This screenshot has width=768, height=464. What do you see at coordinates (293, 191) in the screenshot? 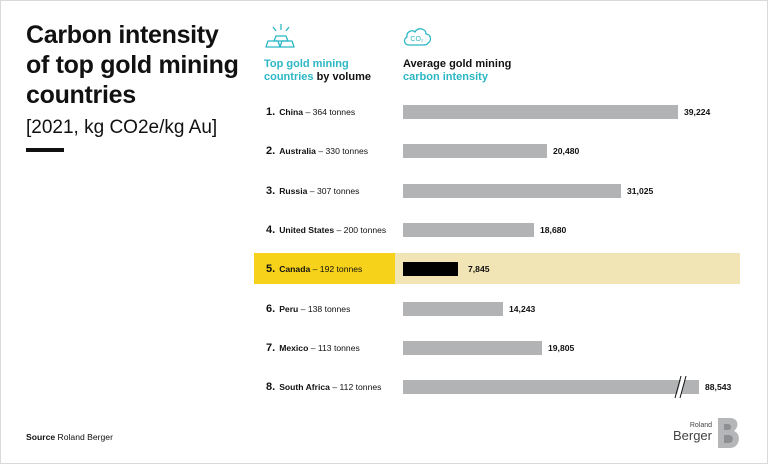
I see `category-label-russia: Russia` at bounding box center [293, 191].